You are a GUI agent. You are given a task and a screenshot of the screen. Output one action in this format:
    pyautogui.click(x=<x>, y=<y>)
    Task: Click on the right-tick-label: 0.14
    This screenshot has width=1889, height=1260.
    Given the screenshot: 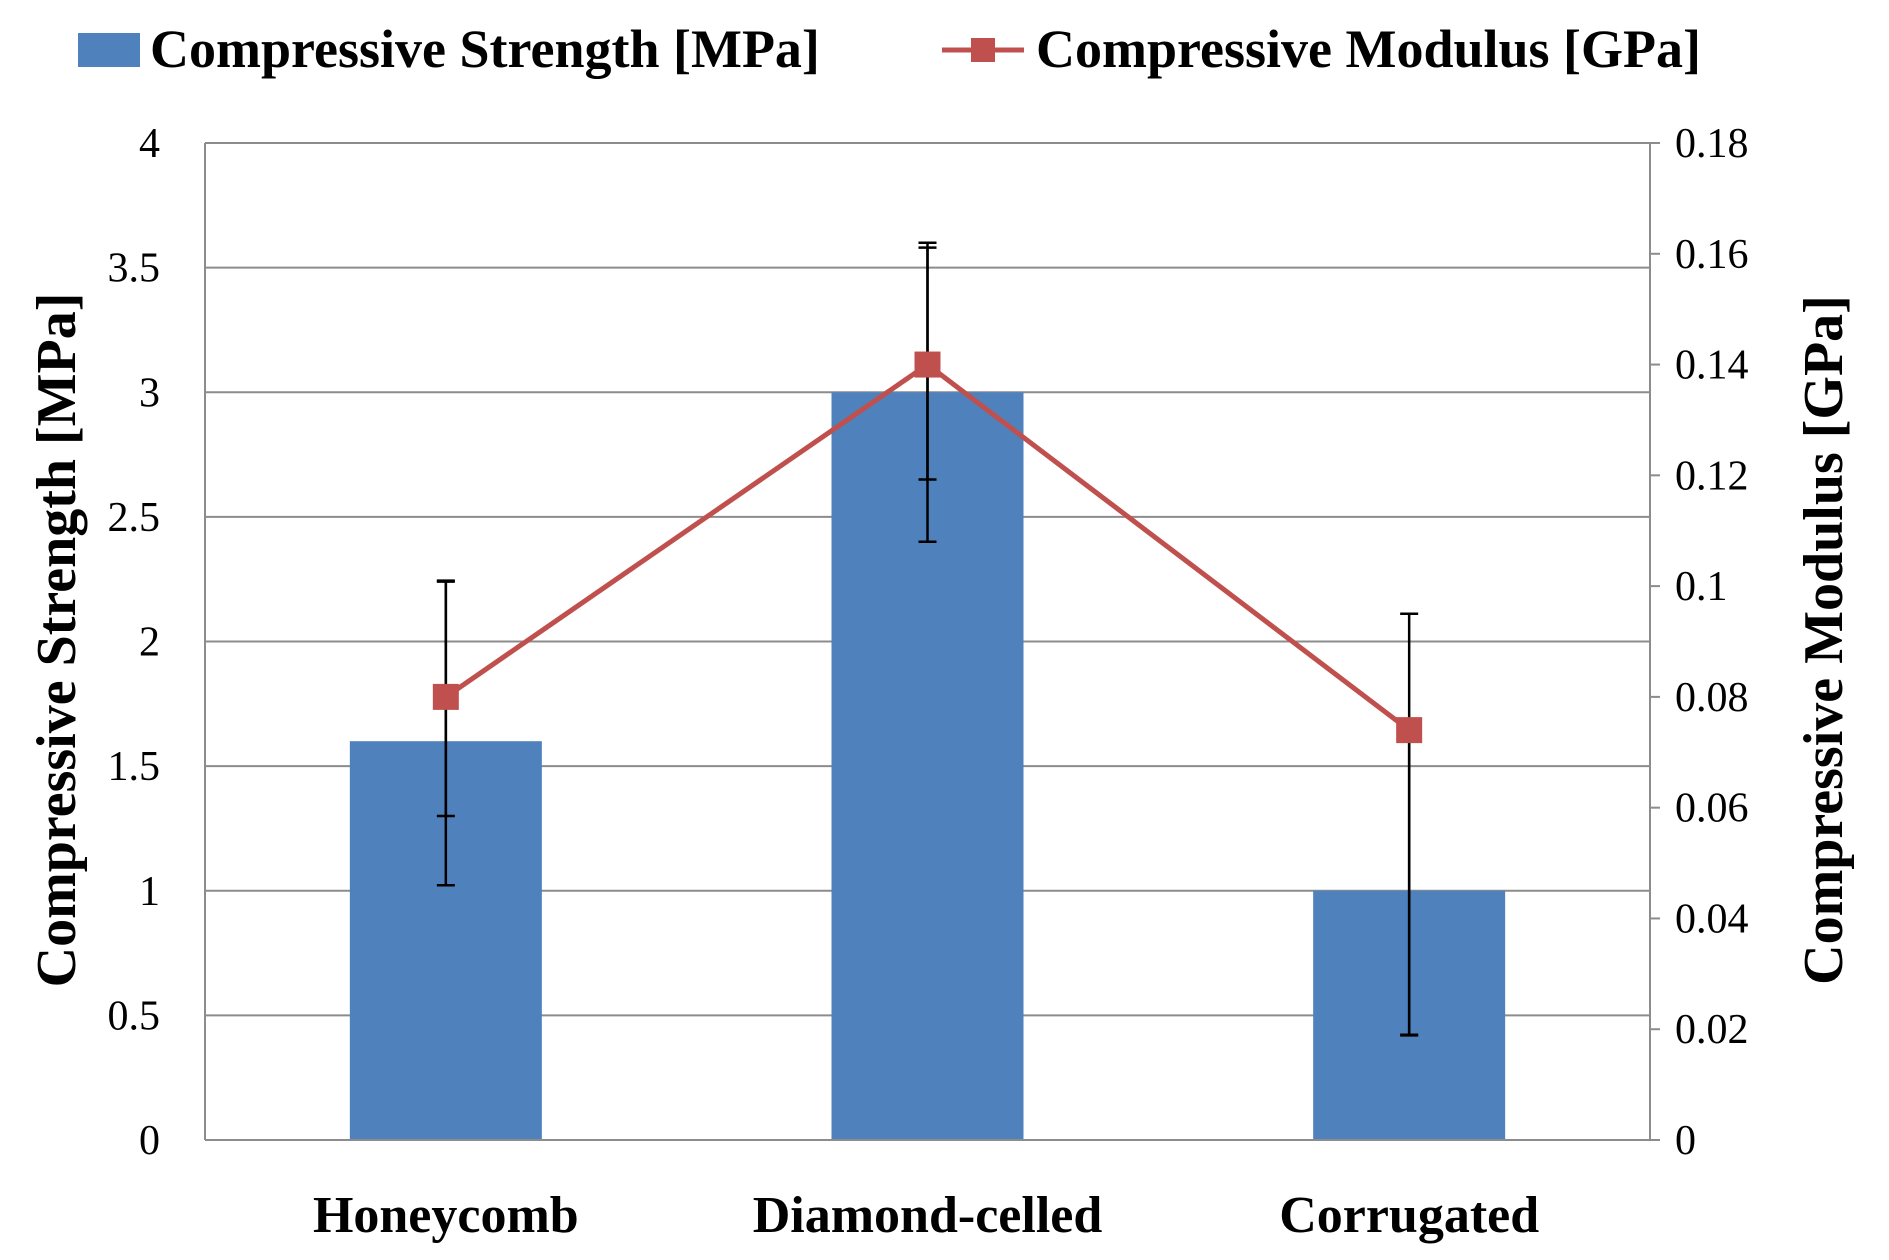 What is the action you would take?
    pyautogui.click(x=1712, y=366)
    